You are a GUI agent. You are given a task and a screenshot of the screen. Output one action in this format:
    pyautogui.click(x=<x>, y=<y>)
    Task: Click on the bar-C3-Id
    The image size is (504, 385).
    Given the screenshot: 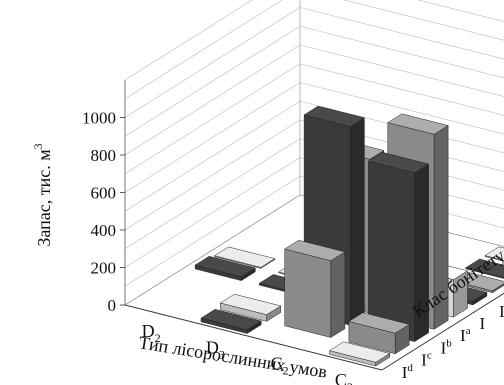 What is the action you would take?
    pyautogui.click(x=359, y=354)
    